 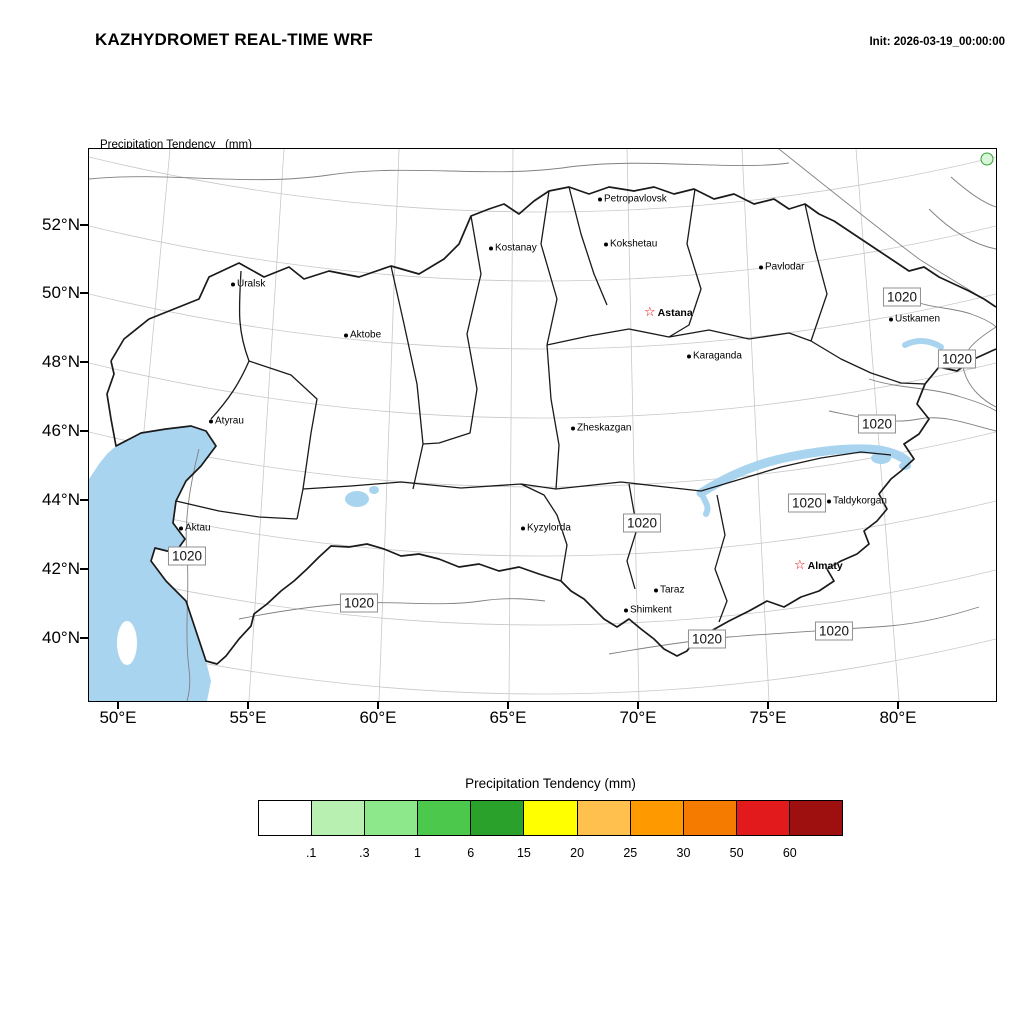 I want to click on colorbar-tick-label: 25, so click(x=630, y=853).